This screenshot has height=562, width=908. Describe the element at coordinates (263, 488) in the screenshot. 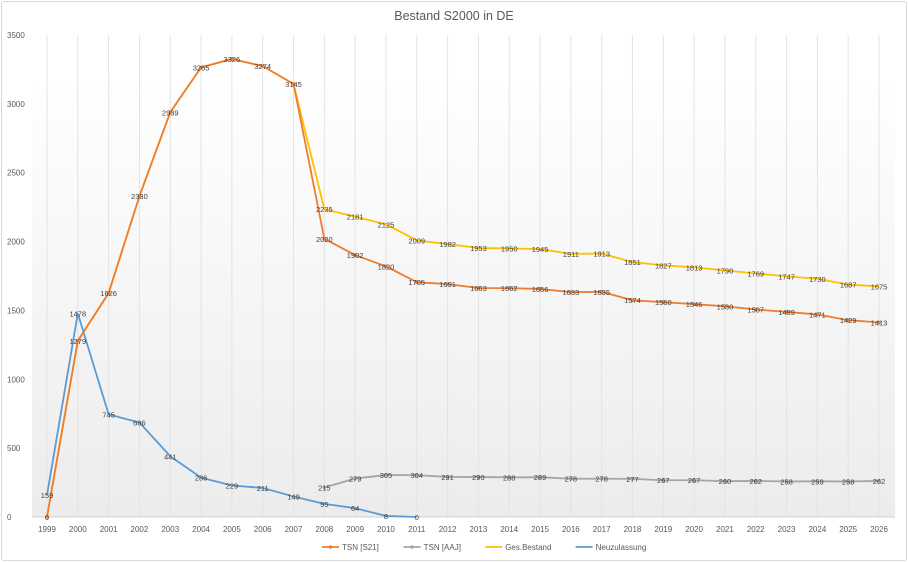

I see `data-label: 211` at that location.